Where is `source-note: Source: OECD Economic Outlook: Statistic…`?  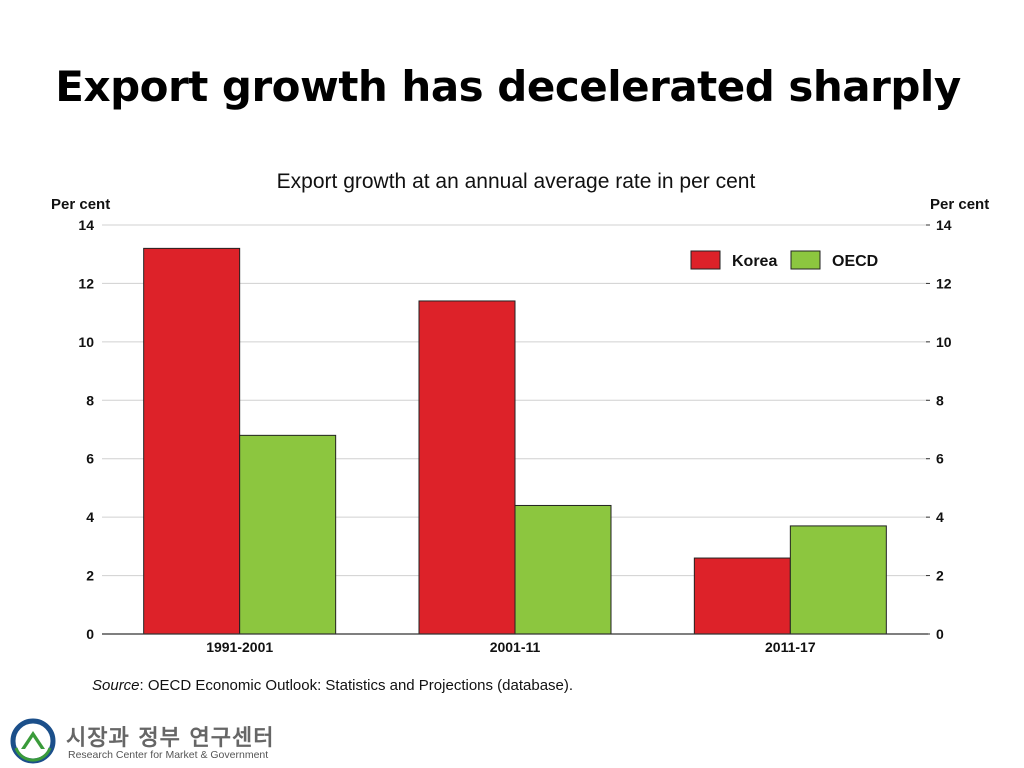
source-note: Source: OECD Economic Outlook: Statistic… is located at coordinates (332, 685).